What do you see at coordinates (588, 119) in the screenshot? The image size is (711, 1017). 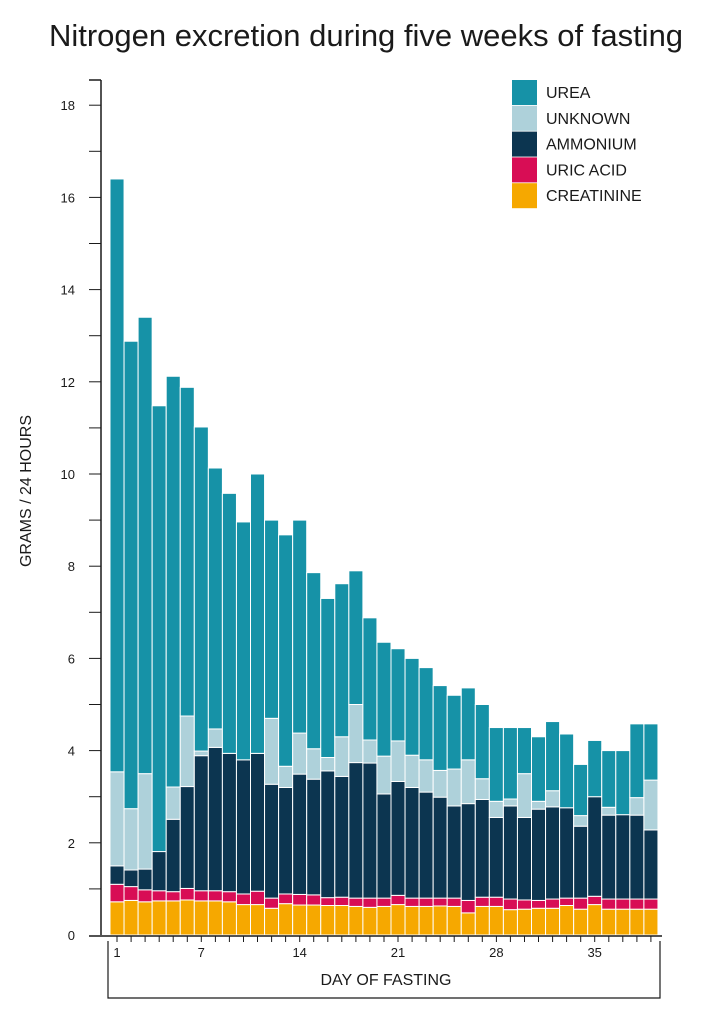 I see `legend-label-unknown: UNKNOWN` at bounding box center [588, 119].